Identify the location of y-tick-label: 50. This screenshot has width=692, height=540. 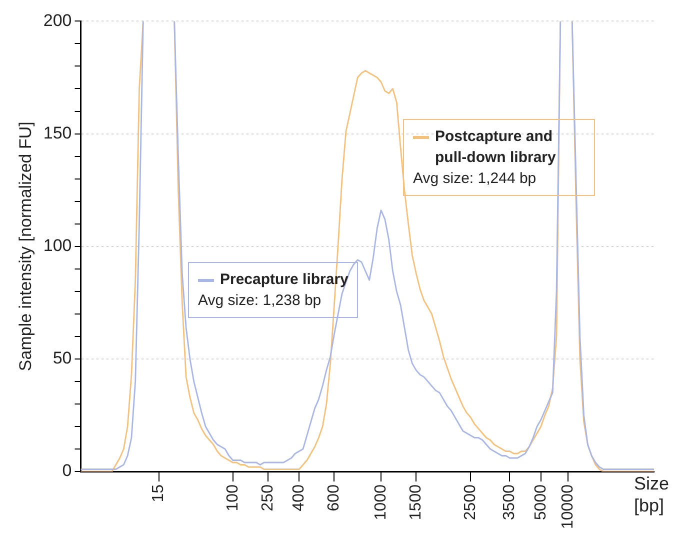
(62, 358).